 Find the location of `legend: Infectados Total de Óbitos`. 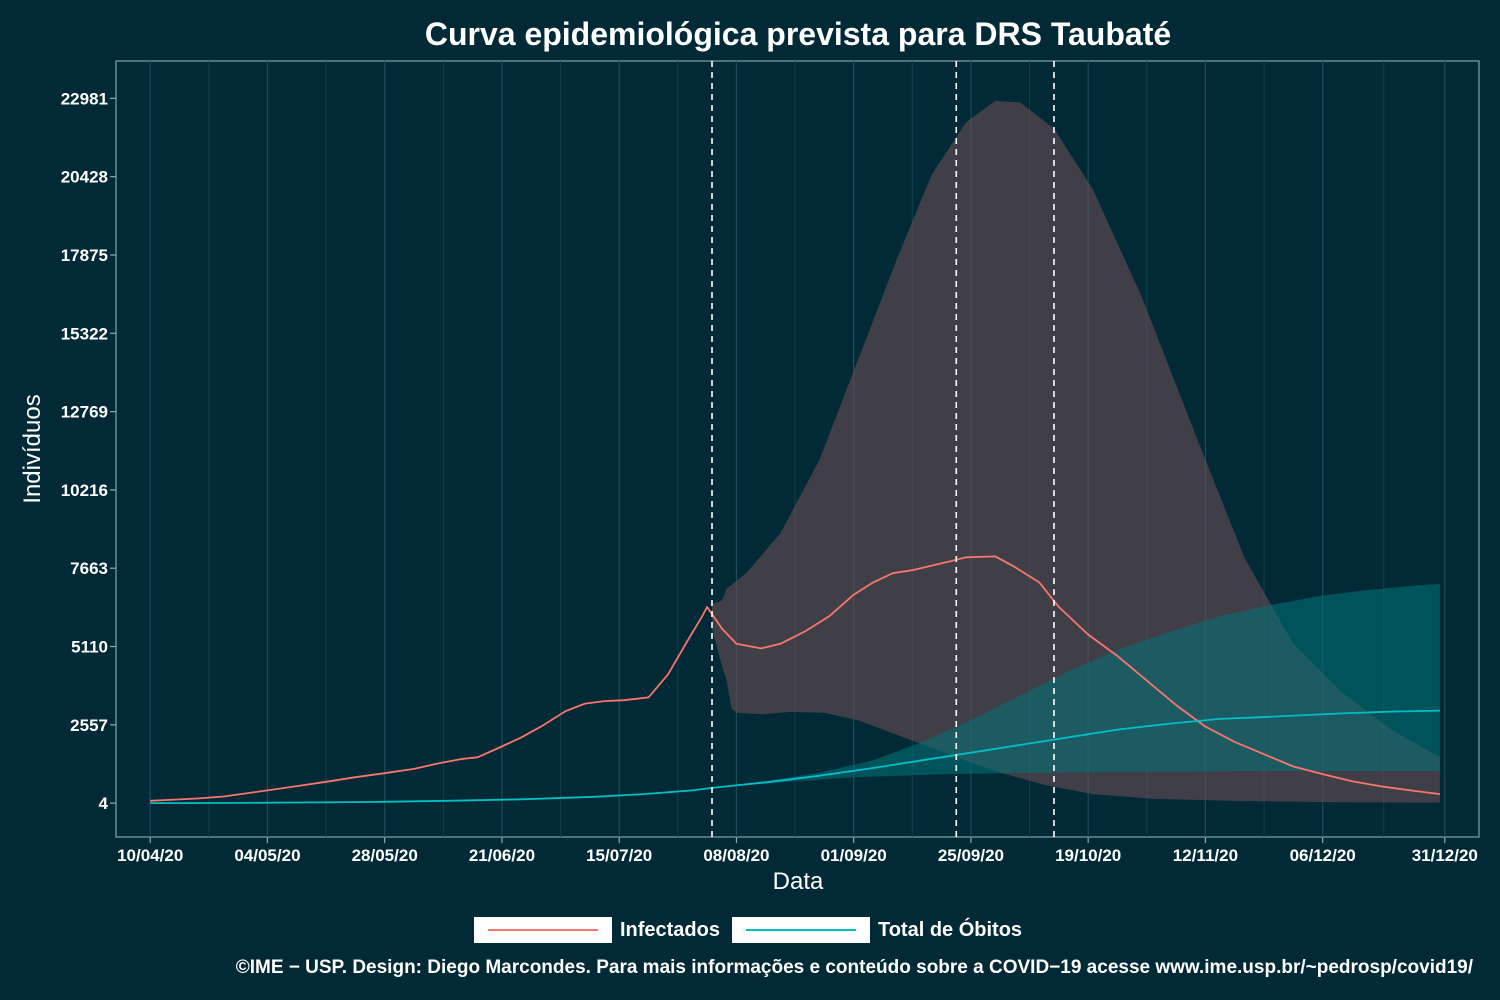

legend: Infectados Total de Óbitos is located at coordinates (750, 930).